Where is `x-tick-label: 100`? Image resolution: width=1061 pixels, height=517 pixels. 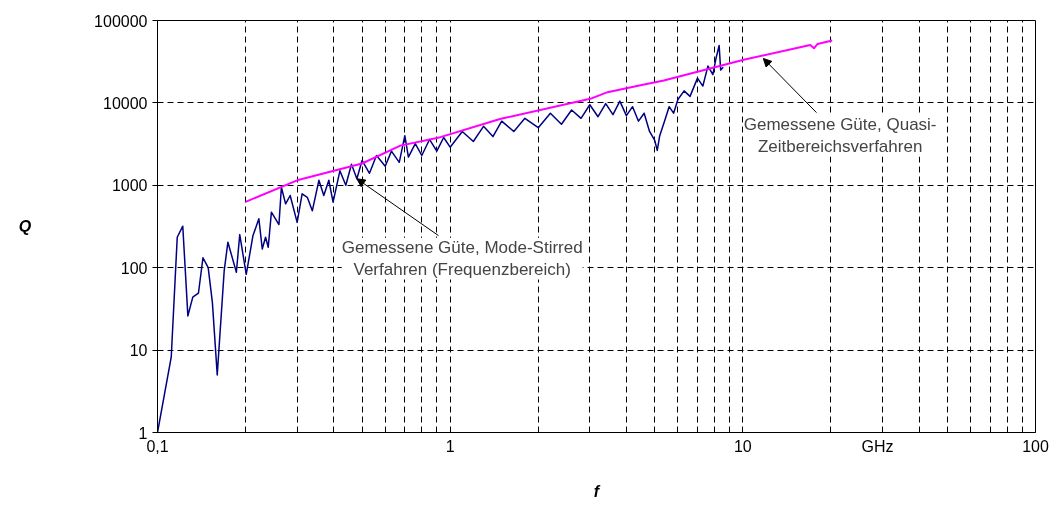 x-tick-label: 100 is located at coordinates (1035, 446).